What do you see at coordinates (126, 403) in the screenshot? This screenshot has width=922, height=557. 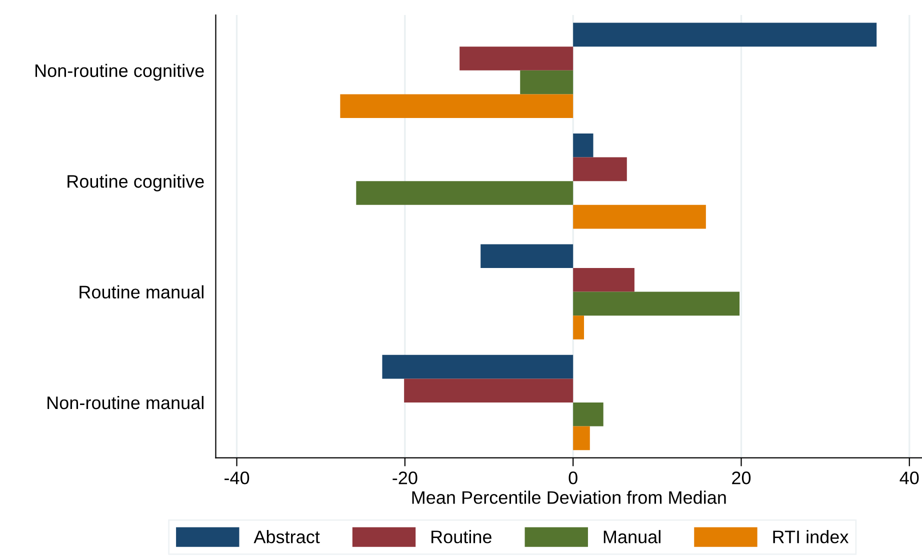 I see `y-tick-label: Non-routine manual` at bounding box center [126, 403].